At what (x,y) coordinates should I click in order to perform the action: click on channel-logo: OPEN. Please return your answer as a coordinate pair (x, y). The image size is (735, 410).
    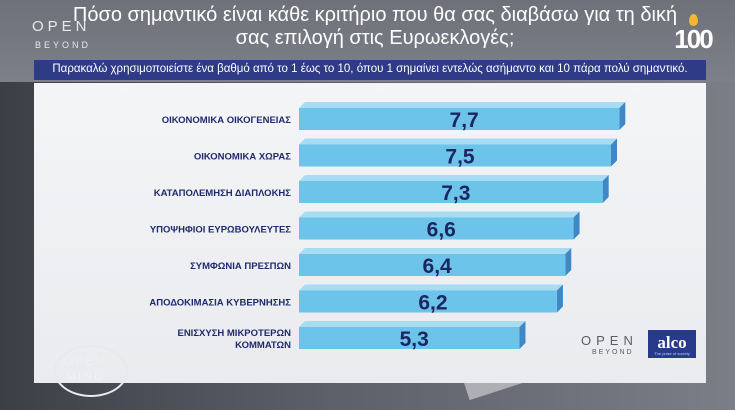
    Looking at the image, I should click on (61, 26).